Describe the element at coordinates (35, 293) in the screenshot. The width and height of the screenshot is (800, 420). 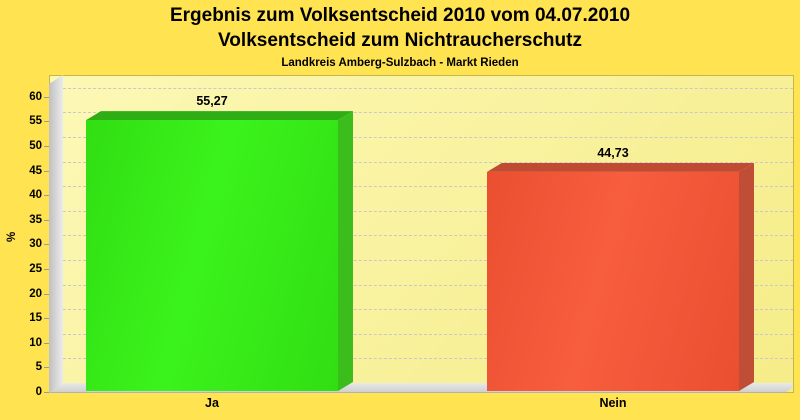
I see `ytick-label-20: 20` at that location.